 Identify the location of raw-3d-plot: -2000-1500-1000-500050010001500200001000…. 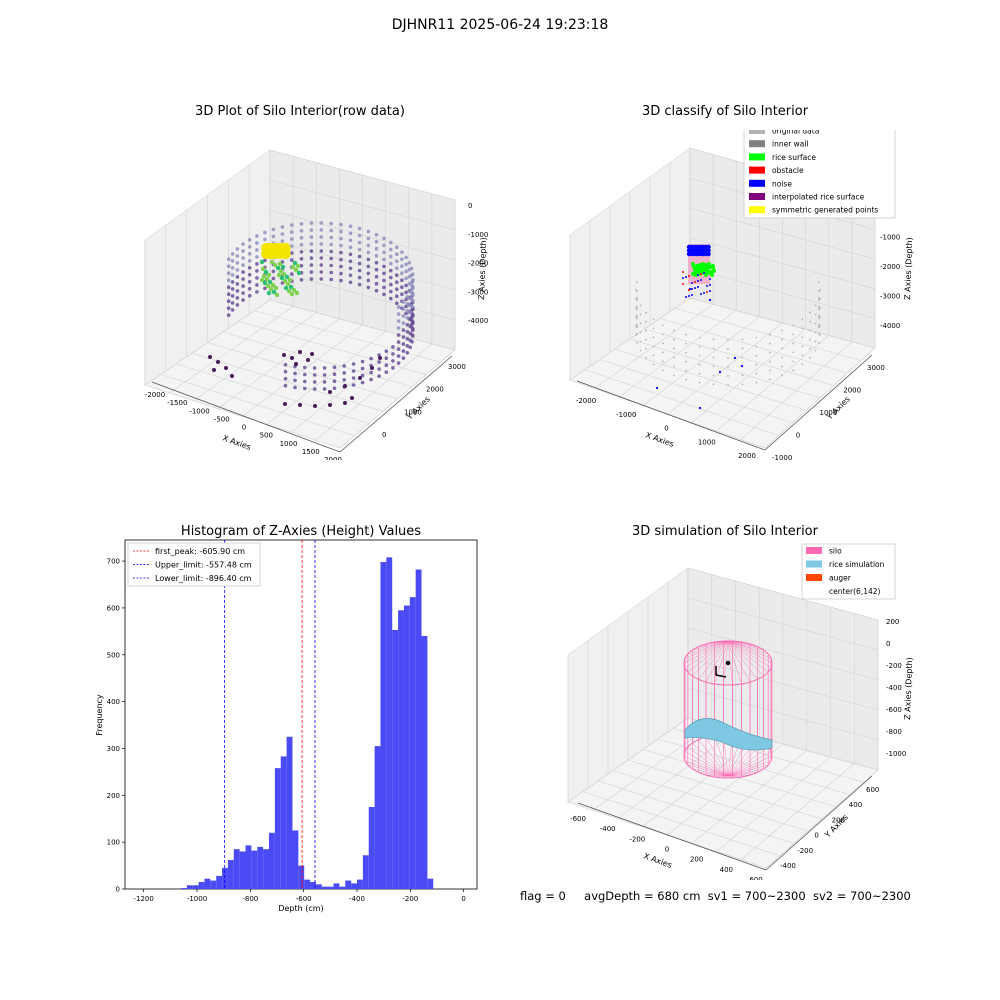
(316, 304).